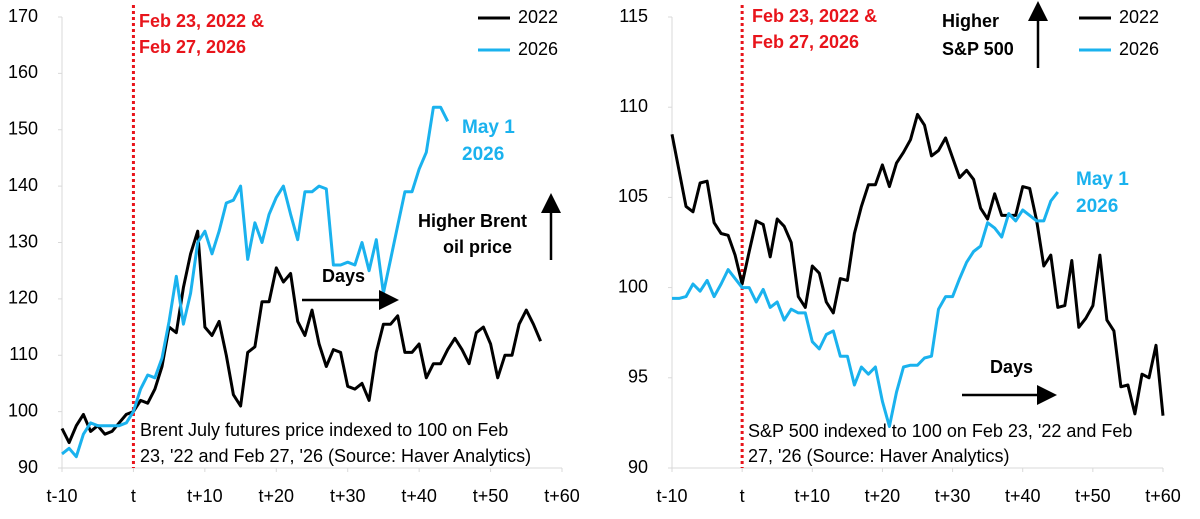 The image size is (1200, 519). What do you see at coordinates (23, 129) in the screenshot?
I see `y-tick-label: 150` at bounding box center [23, 129].